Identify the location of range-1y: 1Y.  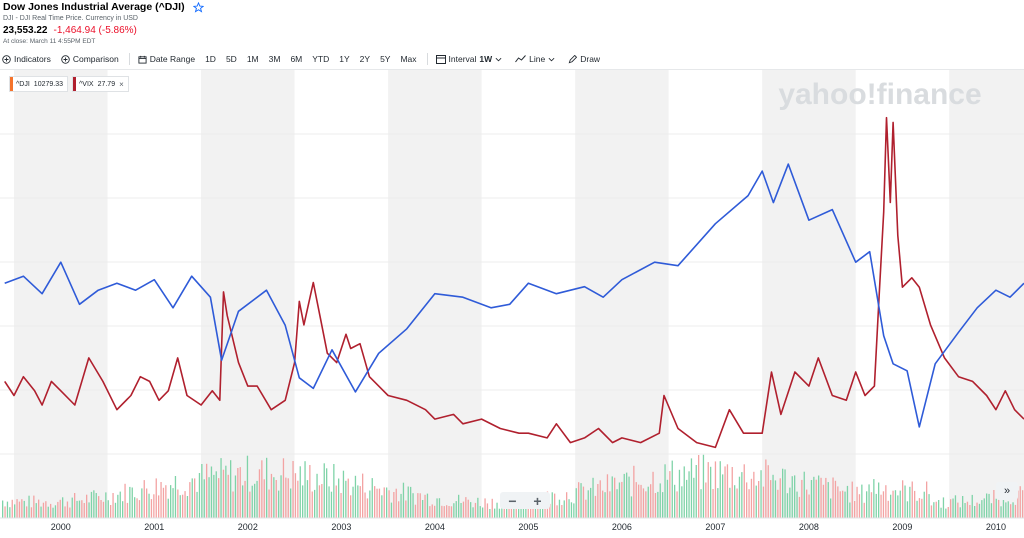
(344, 59).